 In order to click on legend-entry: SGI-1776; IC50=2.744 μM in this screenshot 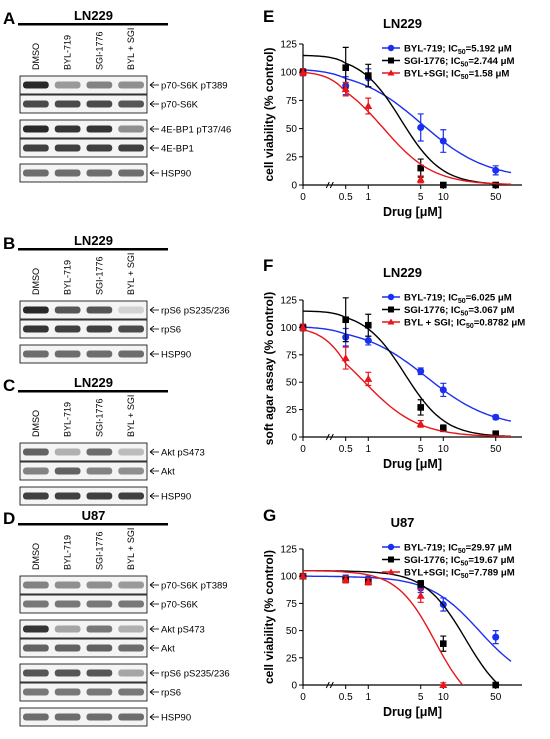, I will do `click(448, 62)`.